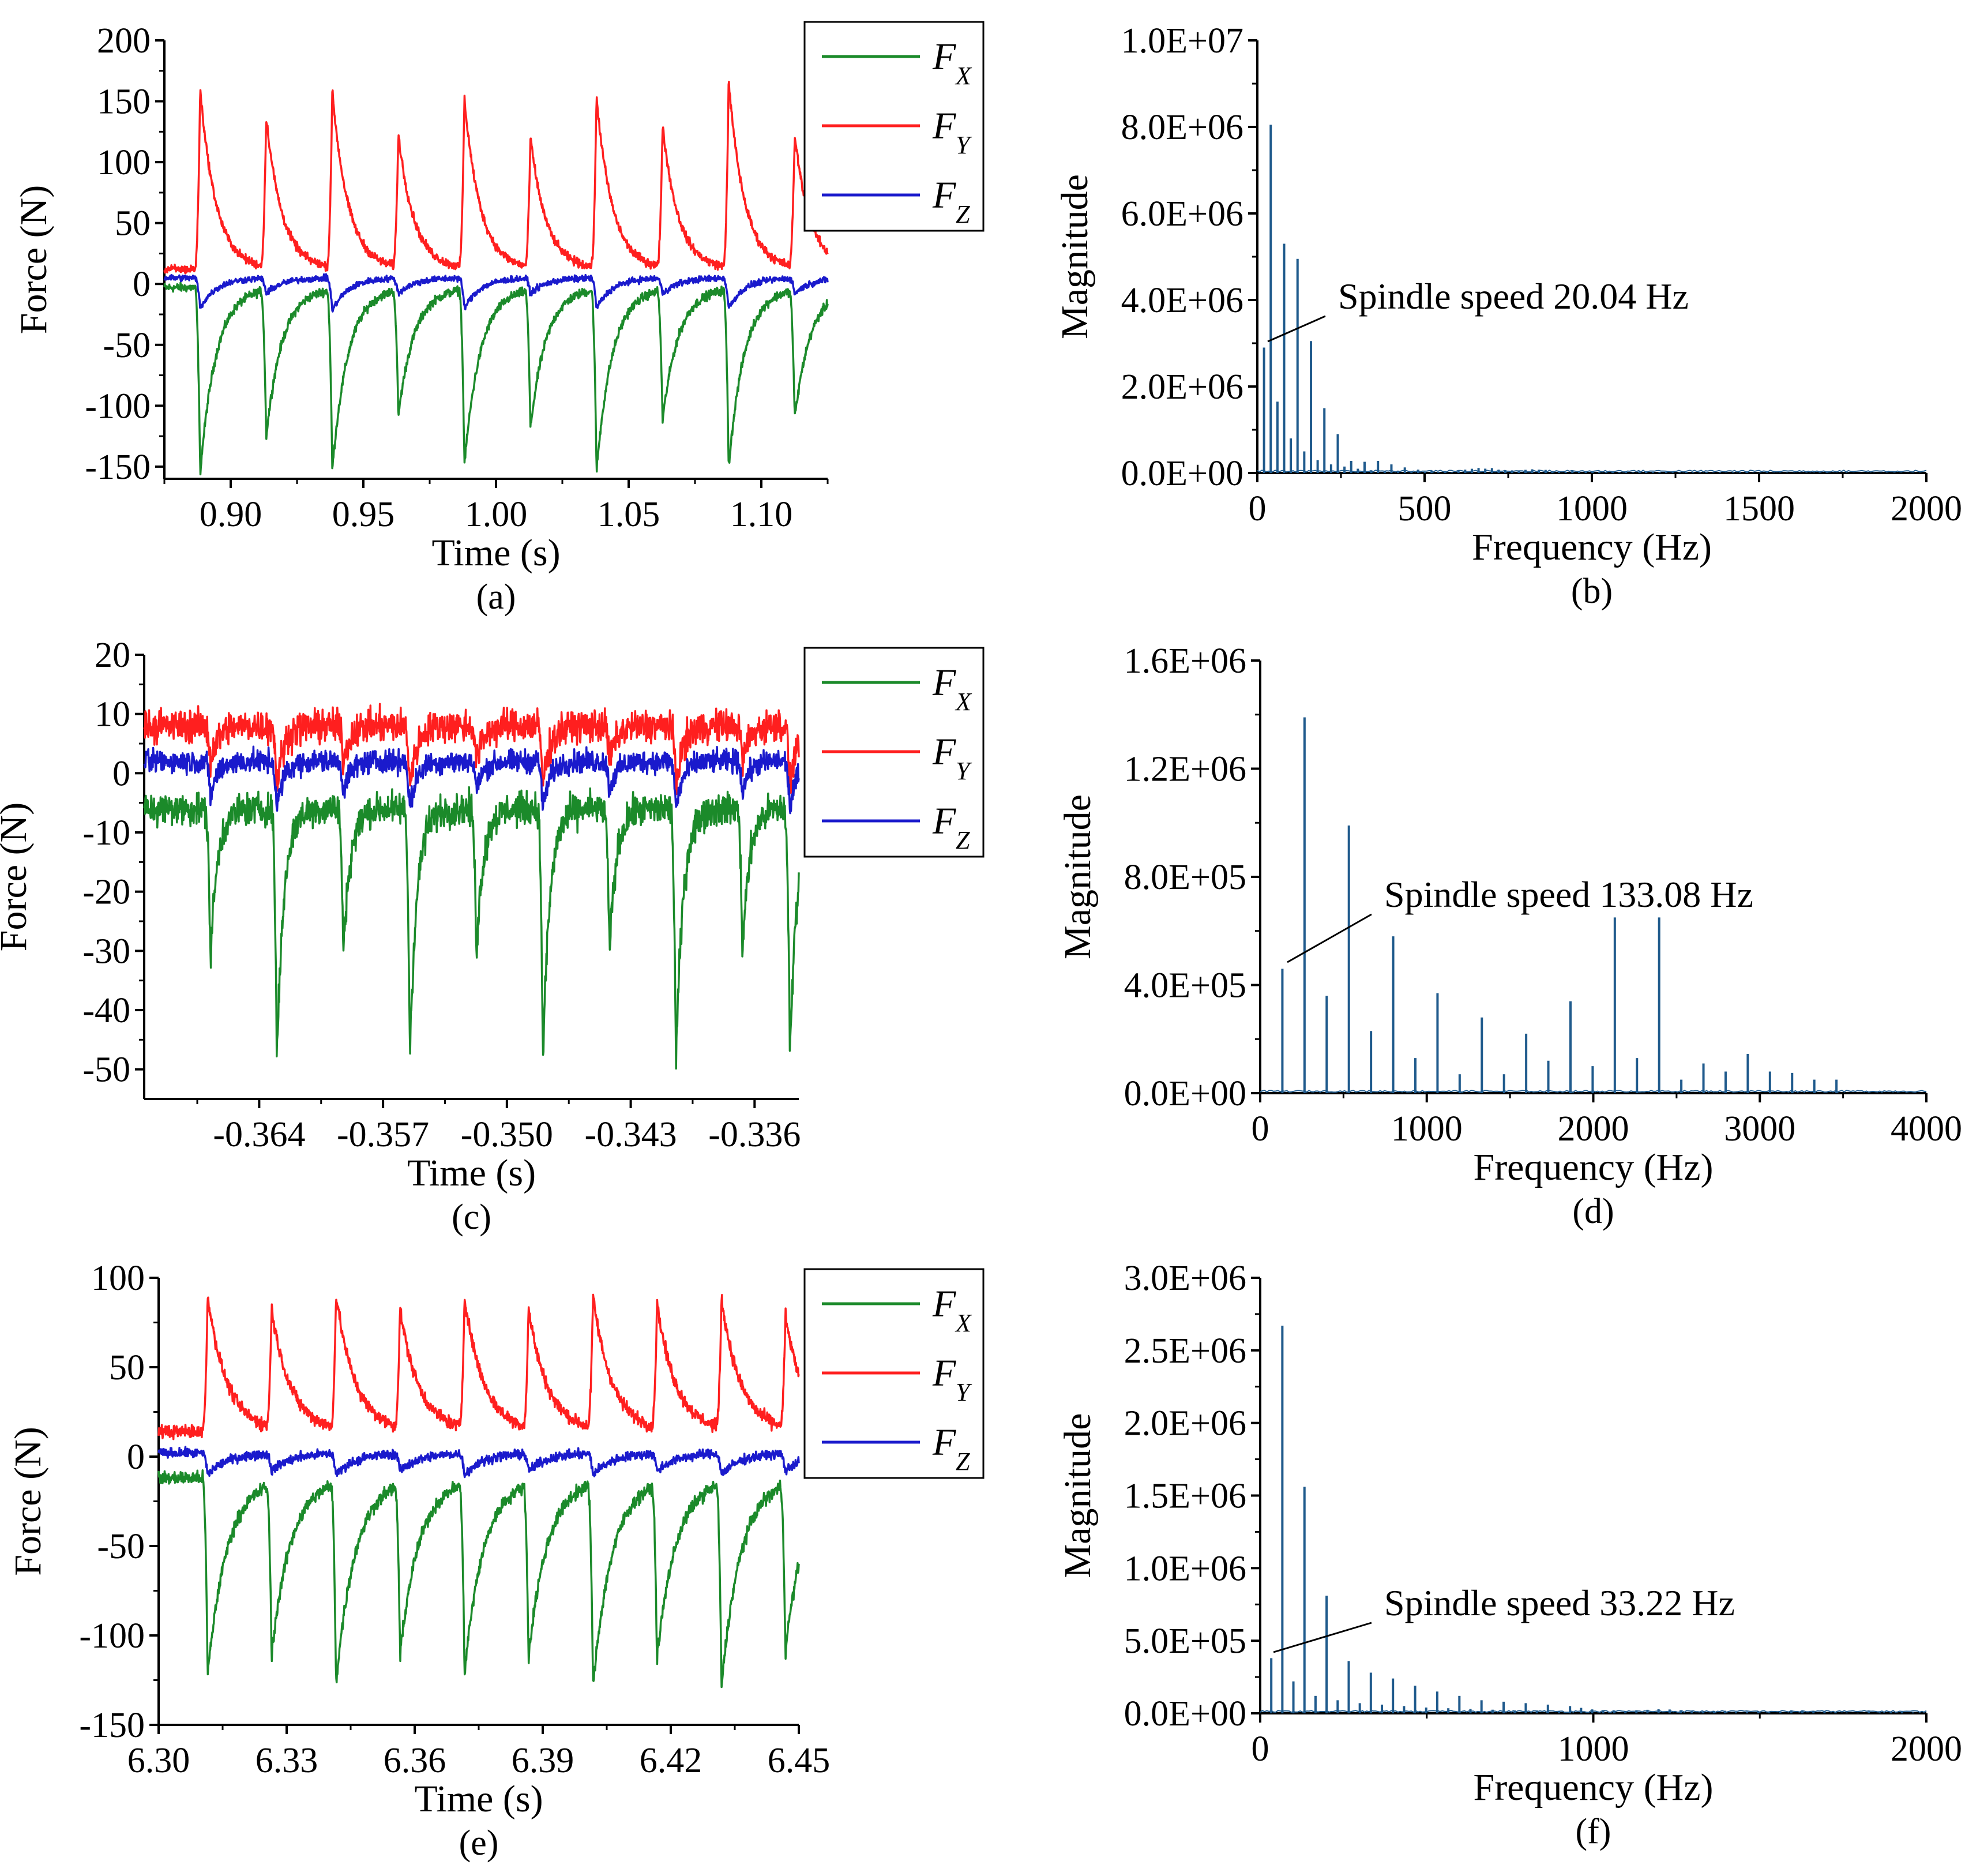  Describe the element at coordinates (133, 223) in the screenshot. I see `y-tick-label: 50` at that location.